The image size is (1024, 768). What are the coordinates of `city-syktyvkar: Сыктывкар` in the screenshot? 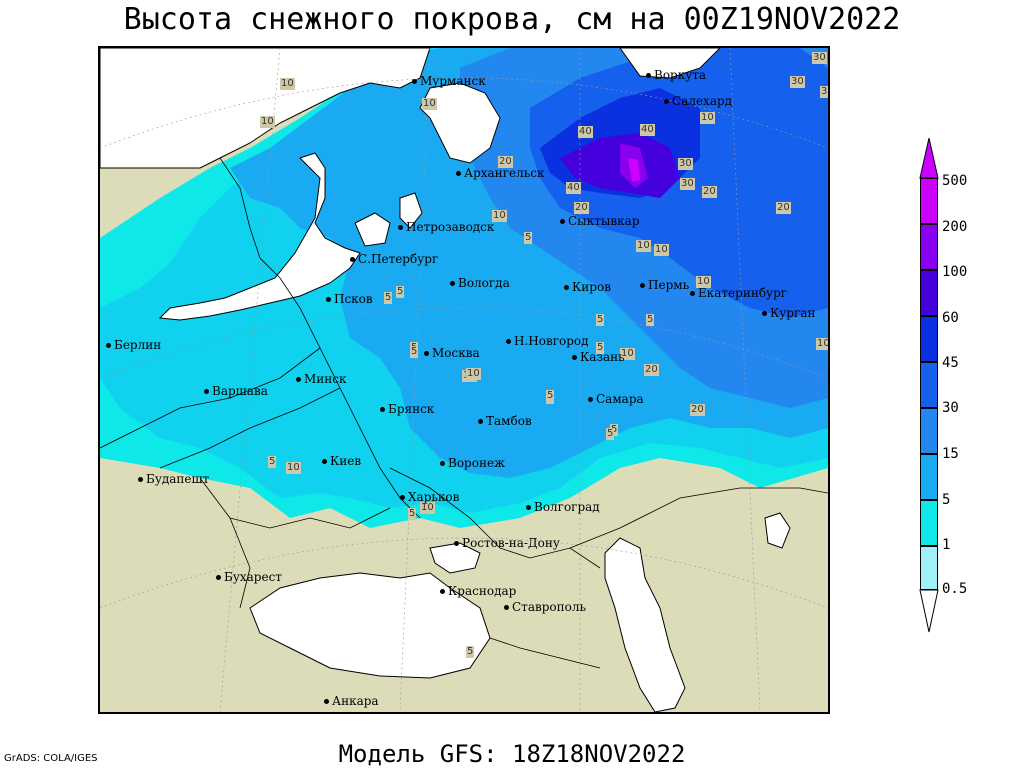 It's located at (600, 221).